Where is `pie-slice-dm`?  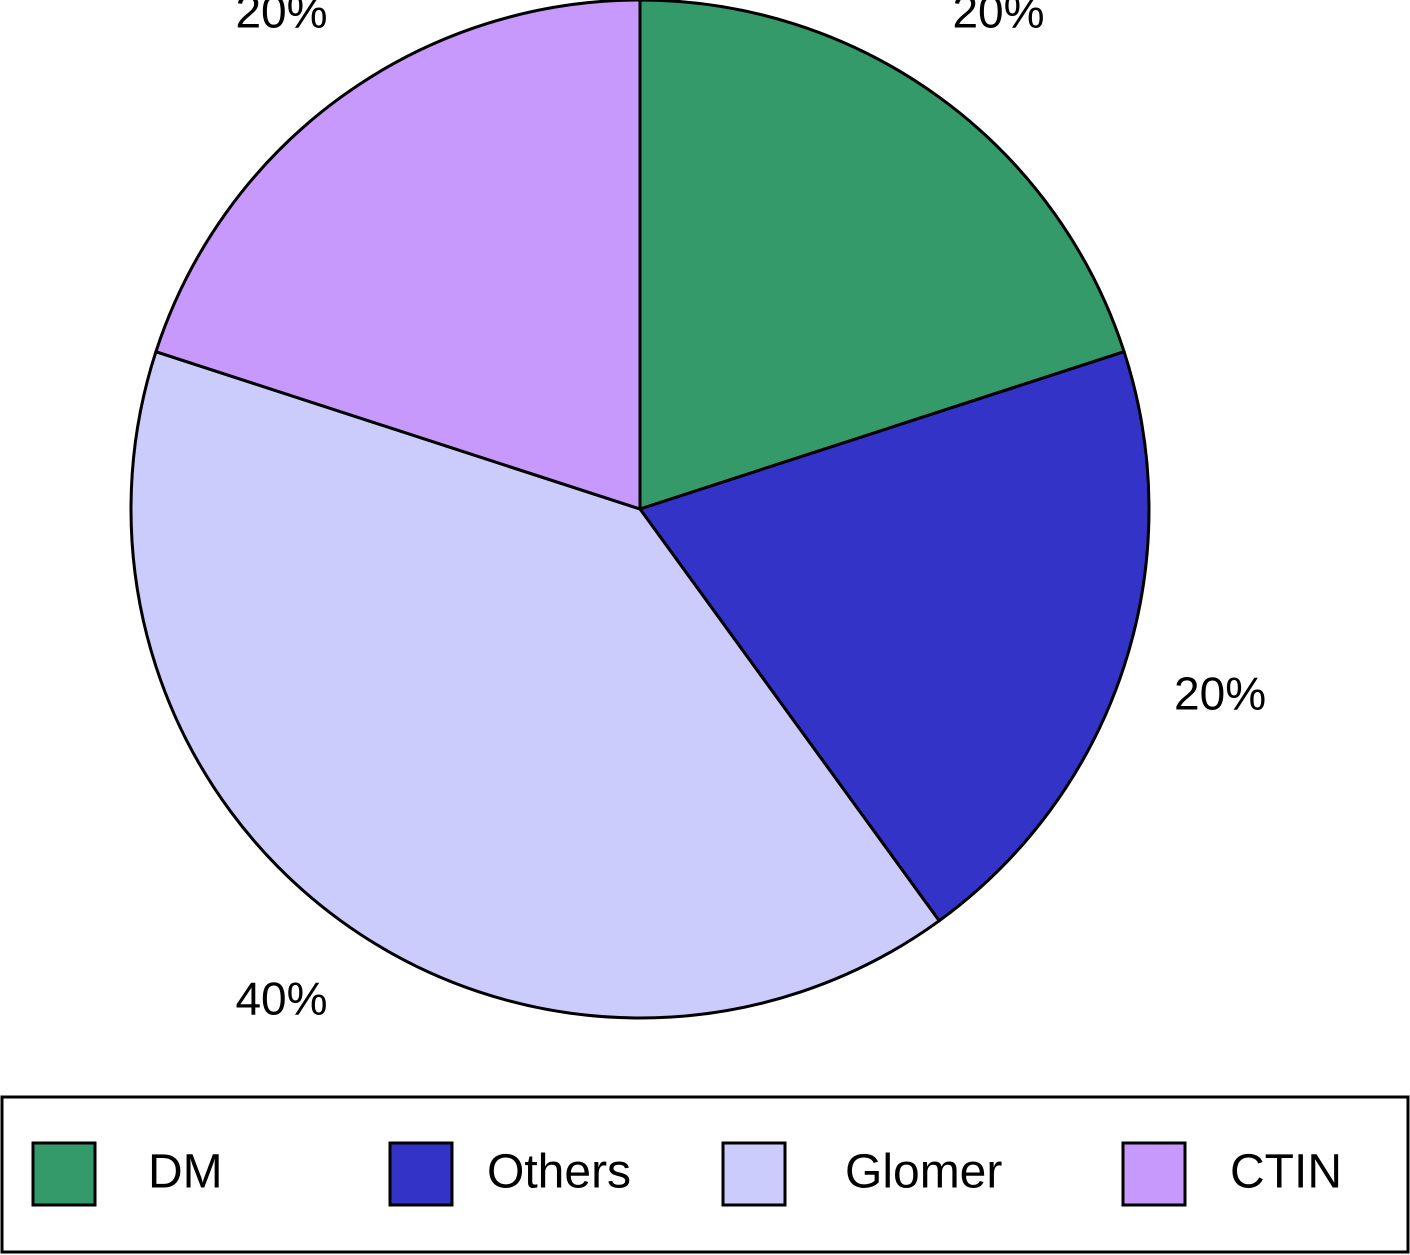
pie-slice-dm is located at coordinates (882, 255).